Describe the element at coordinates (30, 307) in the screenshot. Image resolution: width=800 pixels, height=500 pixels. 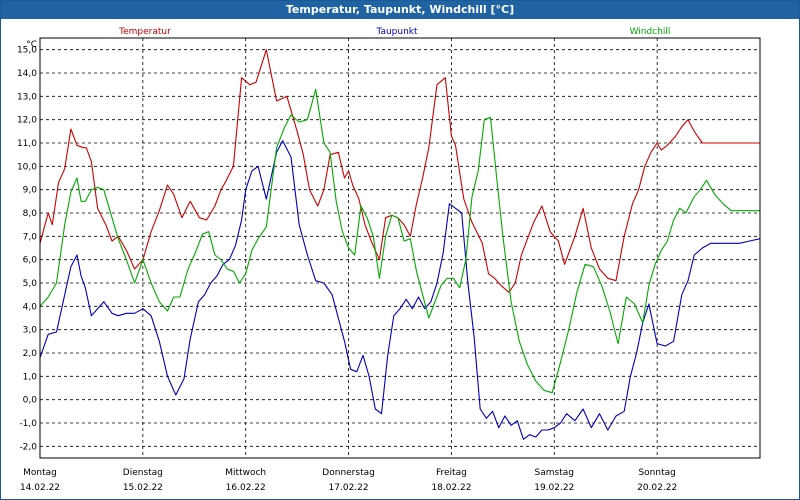
I see `y-tick-label: 4,0` at that location.